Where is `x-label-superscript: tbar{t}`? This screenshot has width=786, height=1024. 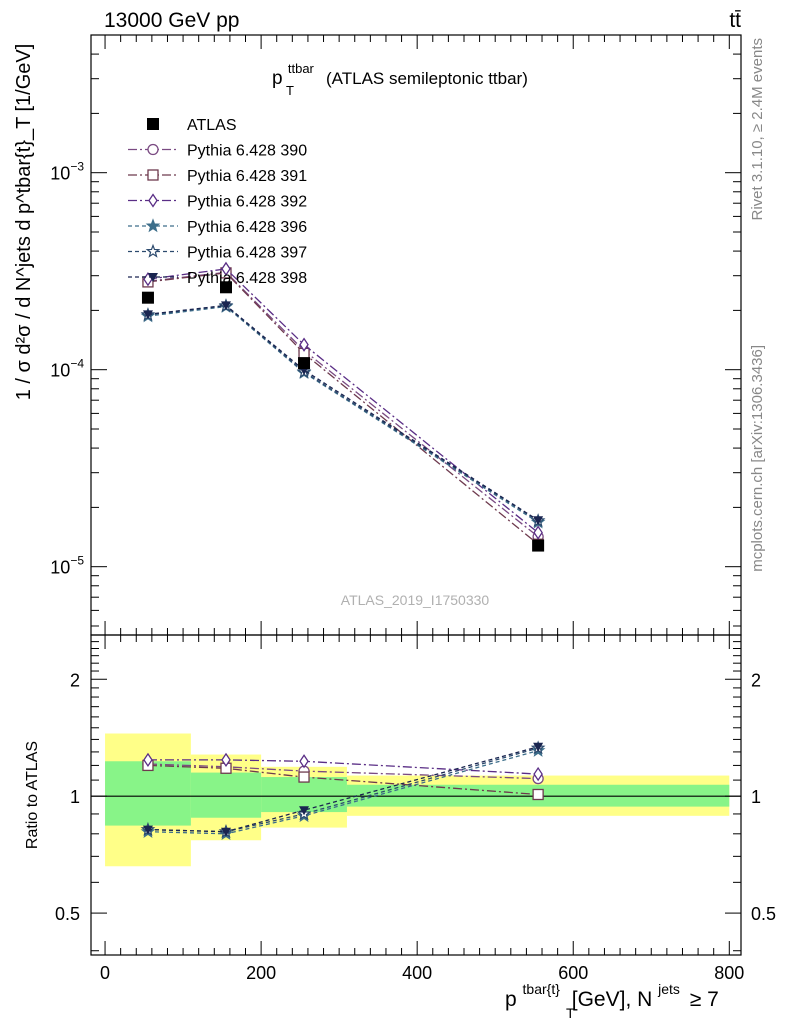
x-label-superscript: tbar{t} is located at coordinates (542, 989).